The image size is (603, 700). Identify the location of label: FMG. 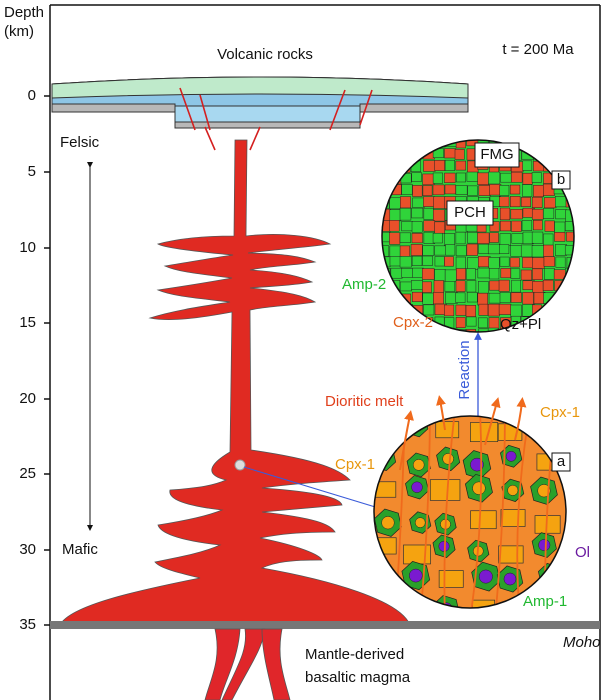
(496, 154).